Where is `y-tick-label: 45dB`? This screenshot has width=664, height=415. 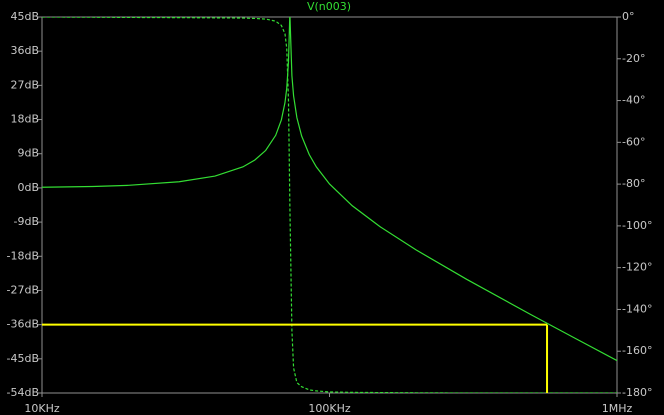
y-tick-label: 45dB is located at coordinates (24, 16).